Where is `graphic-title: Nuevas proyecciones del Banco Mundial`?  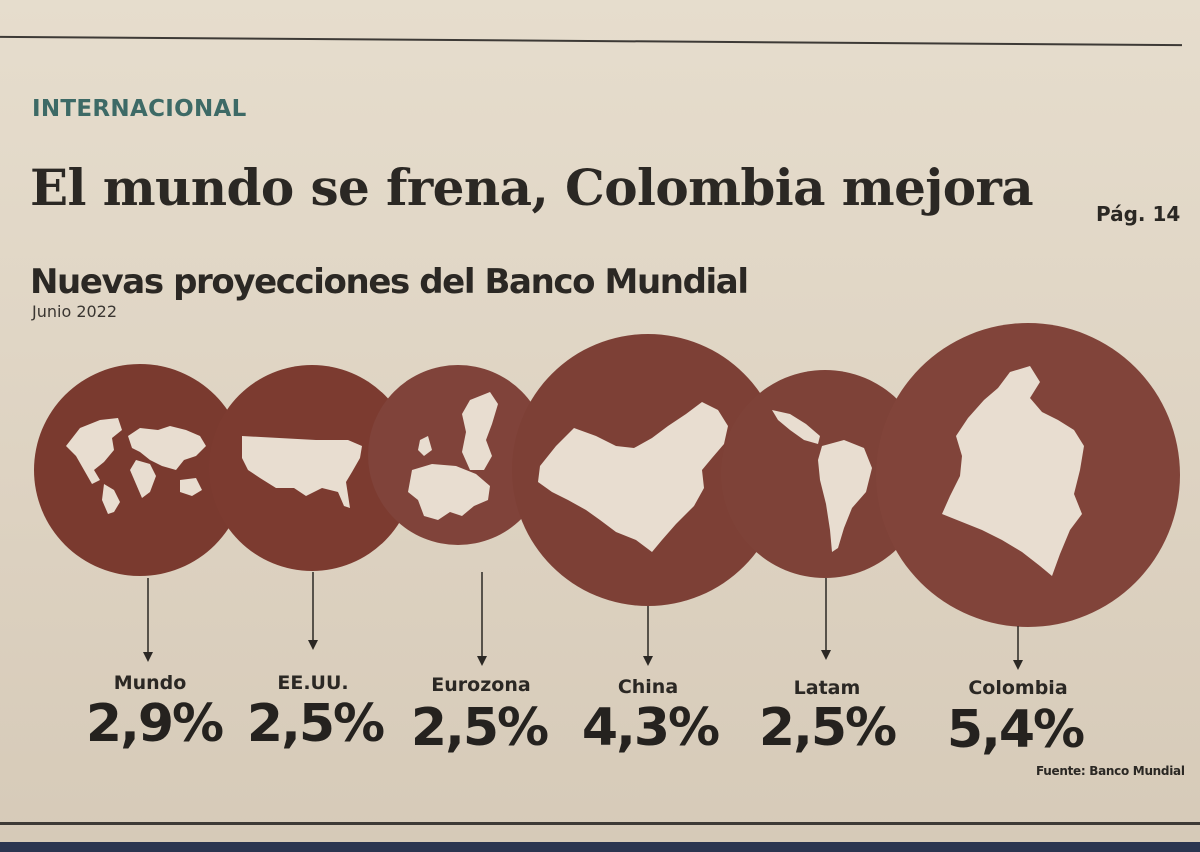 graphic-title: Nuevas proyecciones del Banco Mundial is located at coordinates (389, 282).